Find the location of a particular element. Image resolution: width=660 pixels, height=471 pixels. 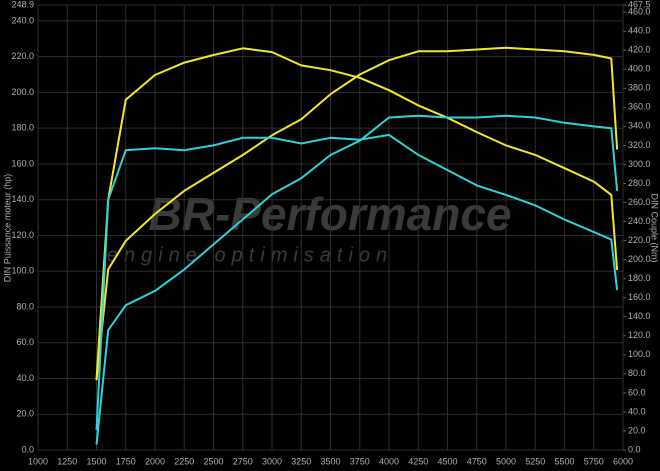

y2-tick-label: 440.0 is located at coordinates (639, 31).